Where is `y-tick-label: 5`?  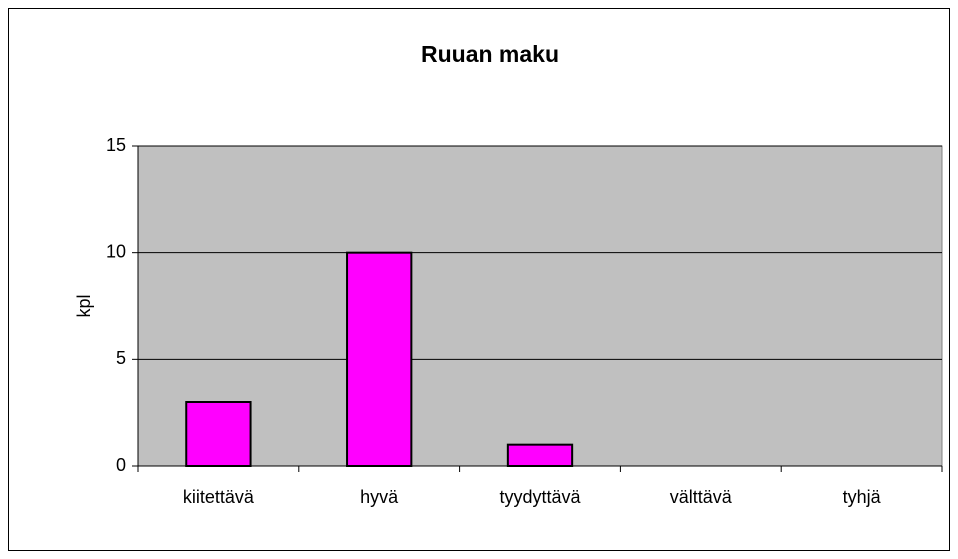
y-tick-label: 5 is located at coordinates (121, 358).